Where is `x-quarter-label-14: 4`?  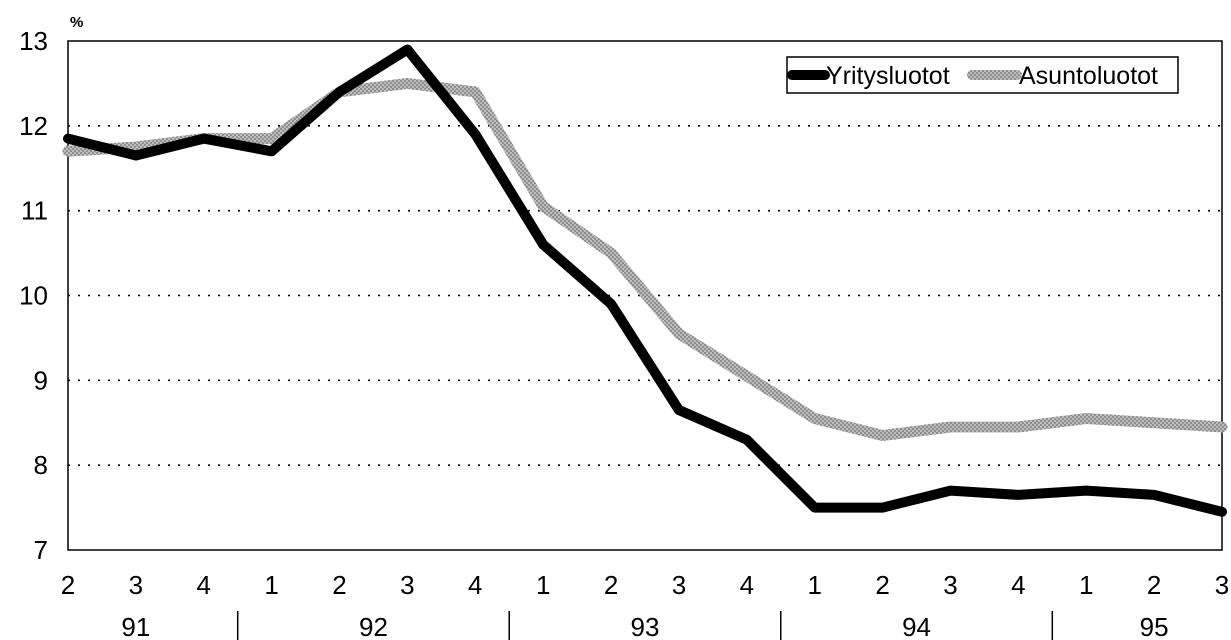
x-quarter-label-14: 4 is located at coordinates (1018, 585).